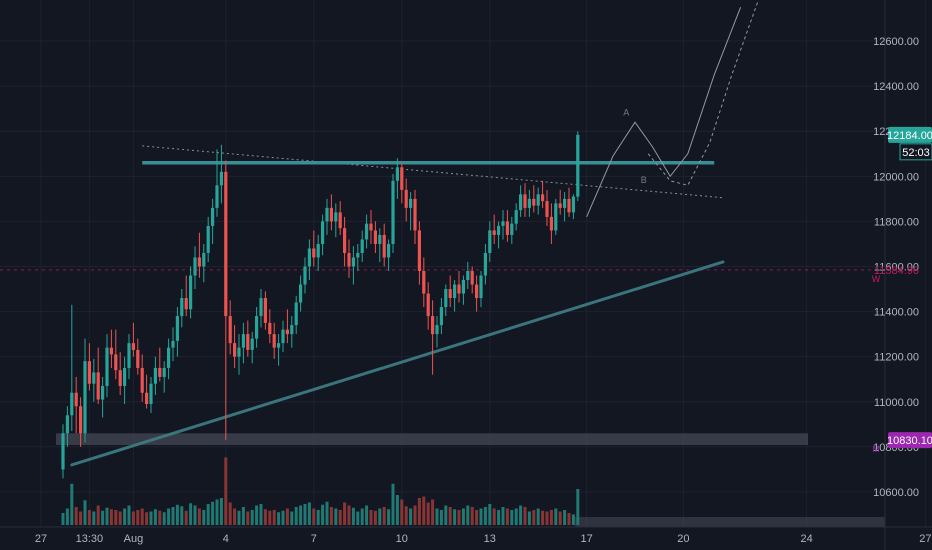  I want to click on lower-zone, so click(730, 522).